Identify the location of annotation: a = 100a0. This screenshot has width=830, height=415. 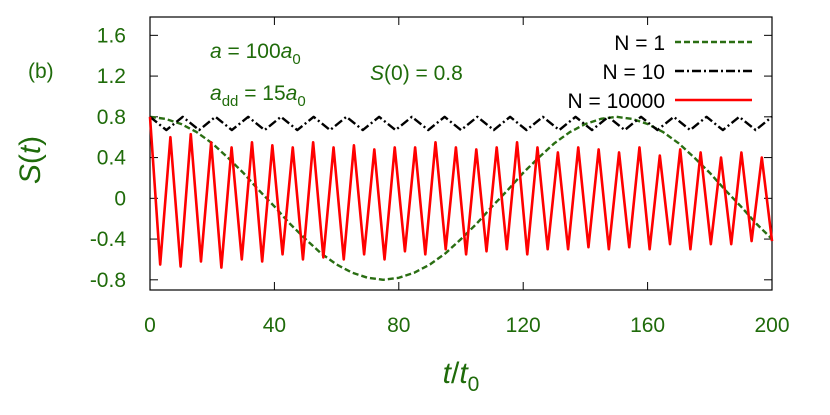
(255, 54).